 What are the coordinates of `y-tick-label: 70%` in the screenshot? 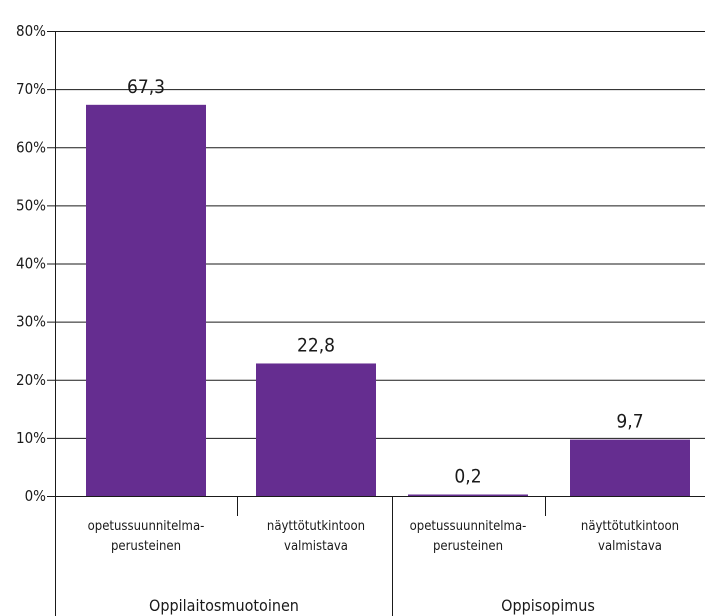 It's located at (31, 89).